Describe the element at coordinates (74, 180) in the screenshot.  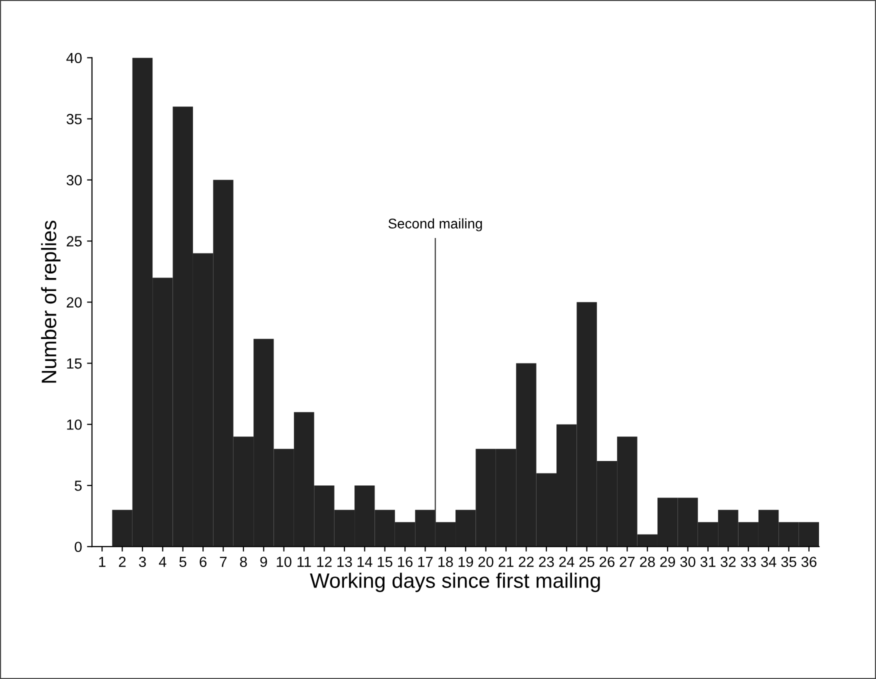
I see `y-tick-label: 30` at that location.